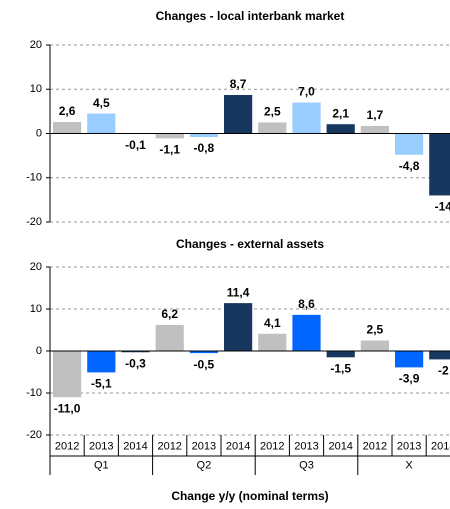  I want to click on data-label: 4,5, so click(101, 103).